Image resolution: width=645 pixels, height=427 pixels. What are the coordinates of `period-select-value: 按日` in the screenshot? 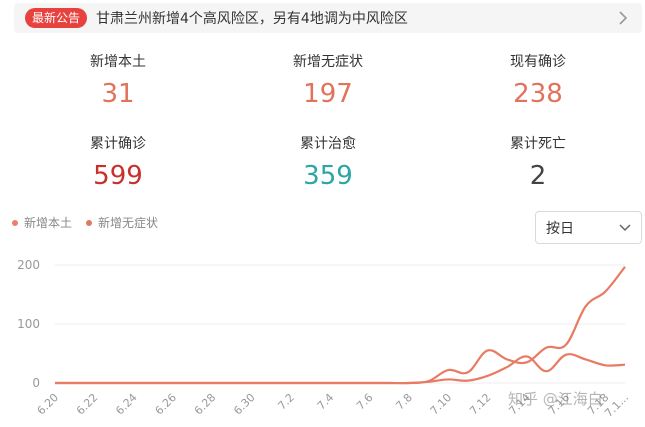 It's located at (560, 228).